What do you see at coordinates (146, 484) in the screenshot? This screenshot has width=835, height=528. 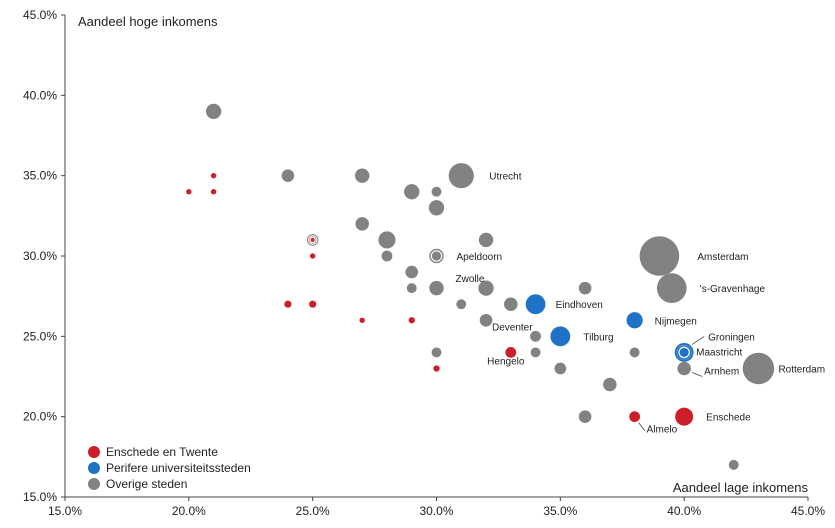 I see `legend-label: Overige steden` at bounding box center [146, 484].